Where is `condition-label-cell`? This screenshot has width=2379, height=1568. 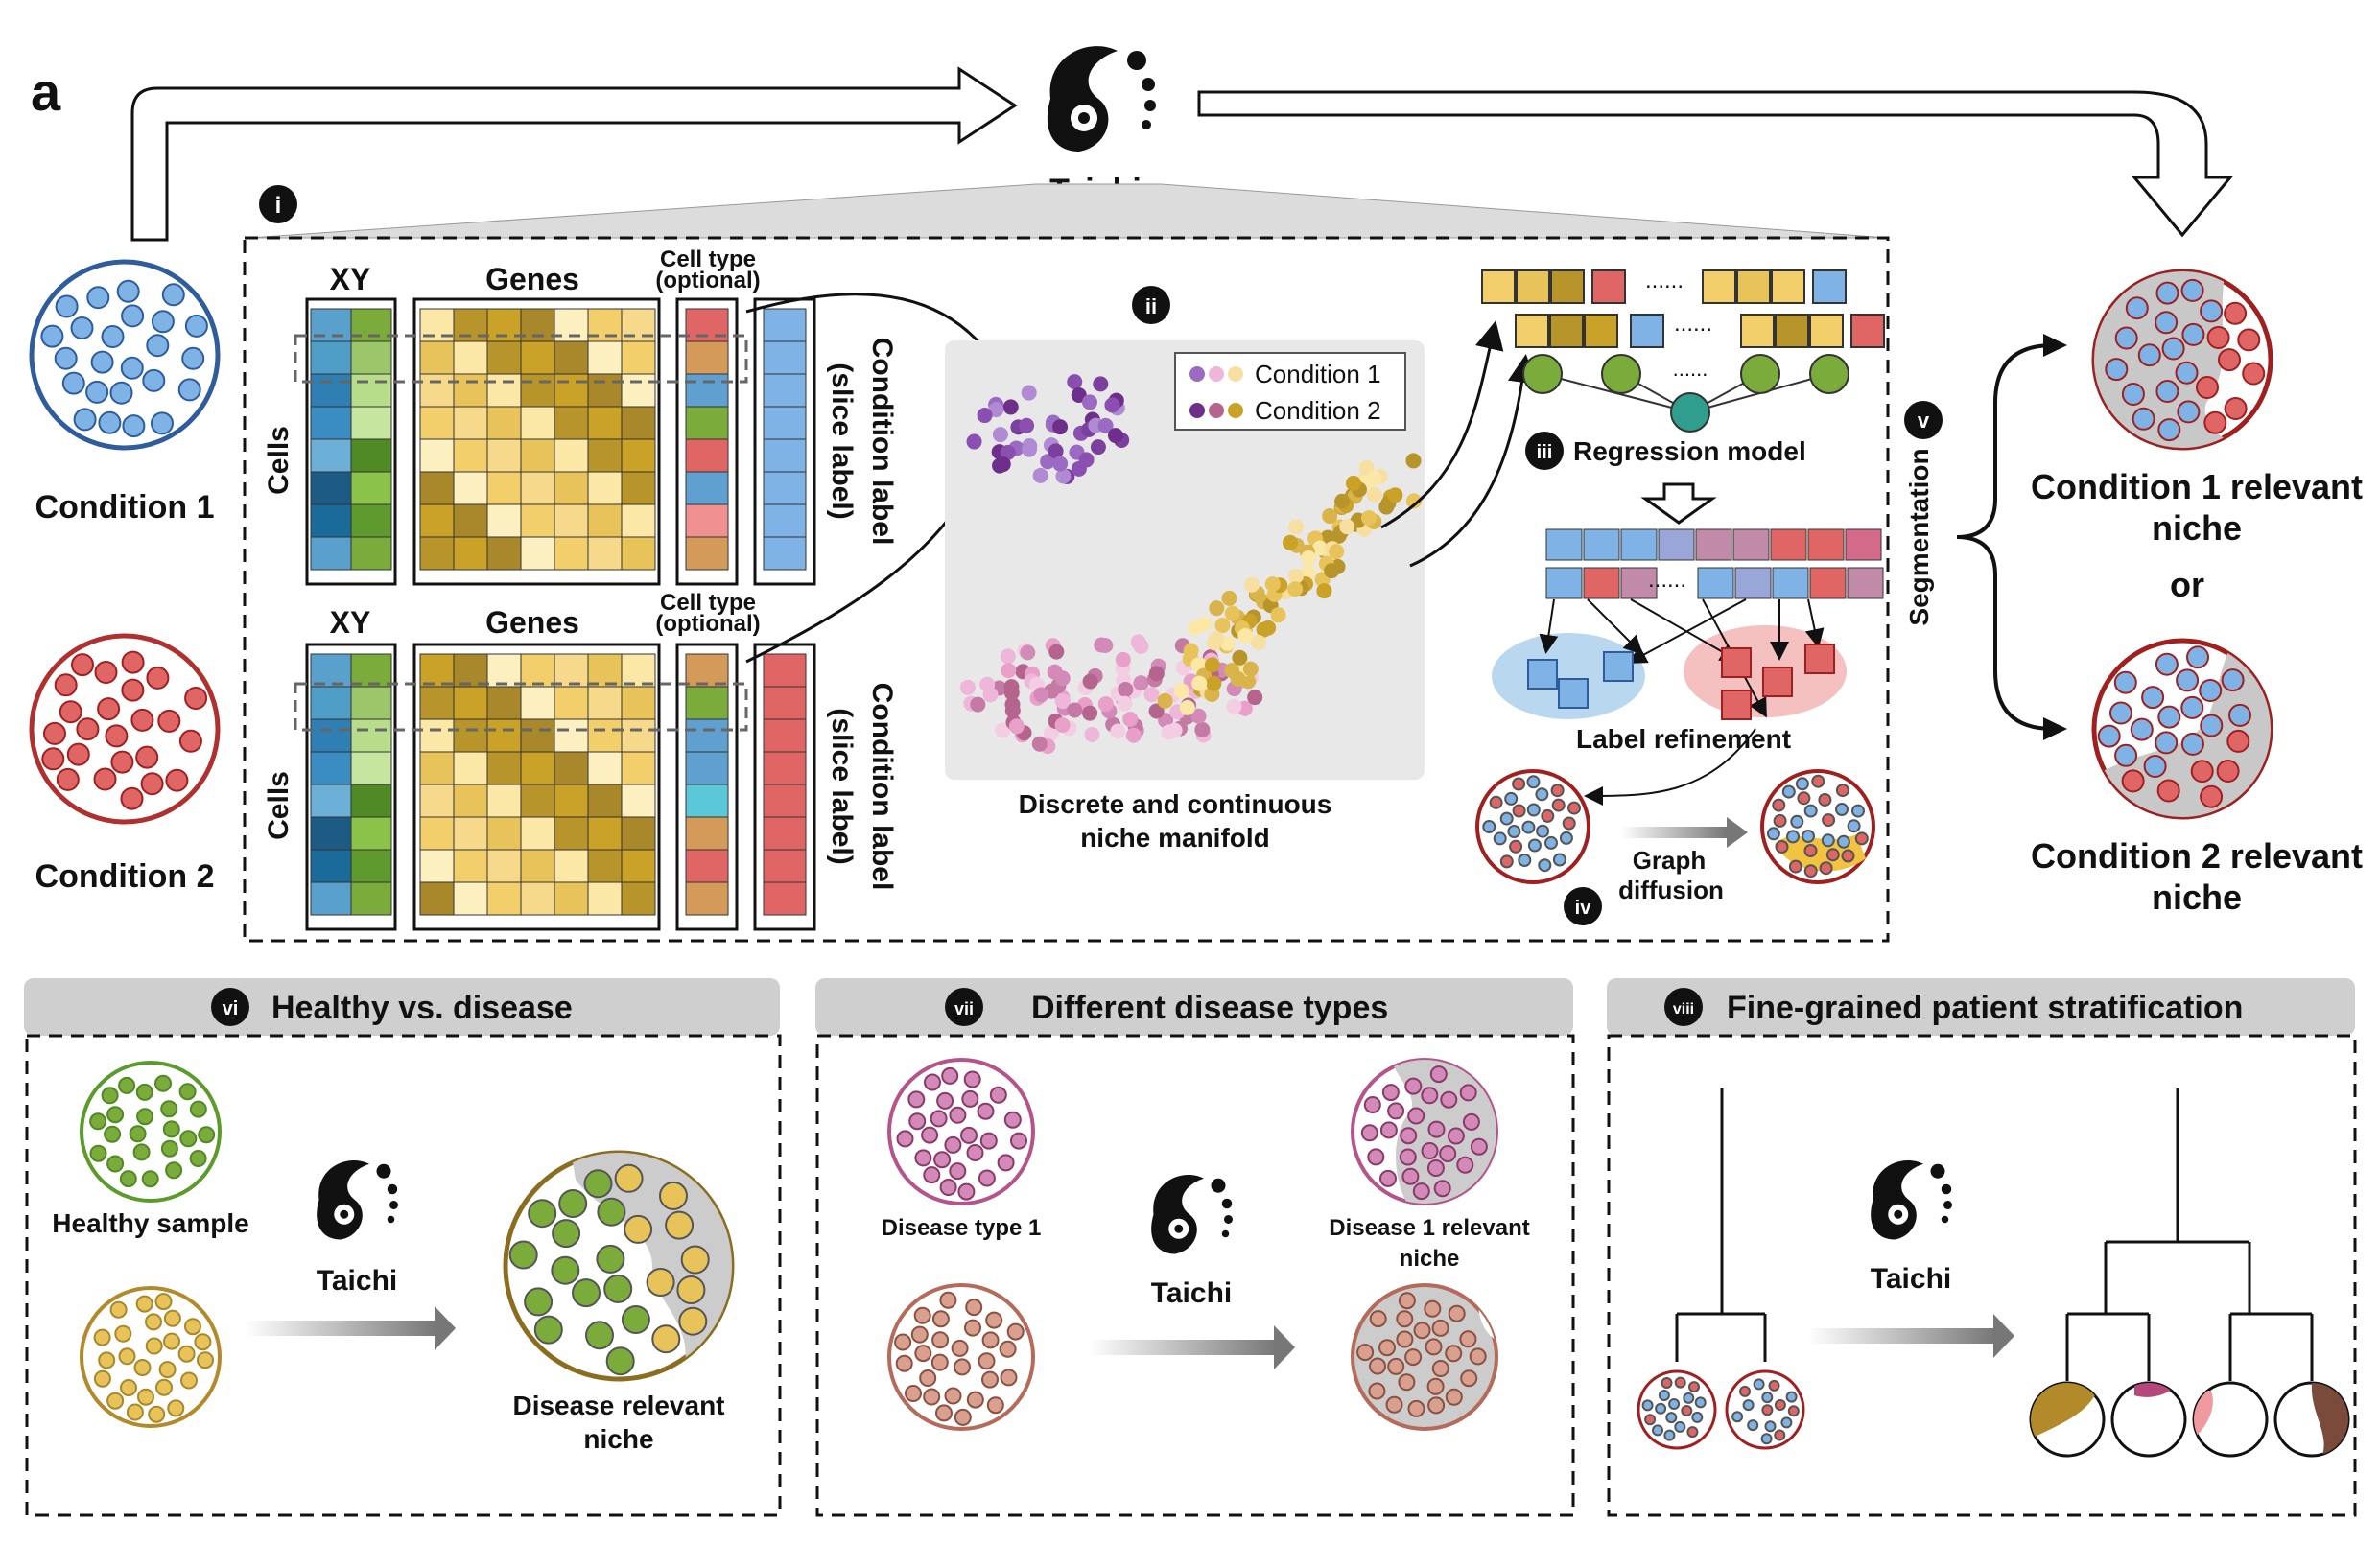
condition-label-cell is located at coordinates (785, 736).